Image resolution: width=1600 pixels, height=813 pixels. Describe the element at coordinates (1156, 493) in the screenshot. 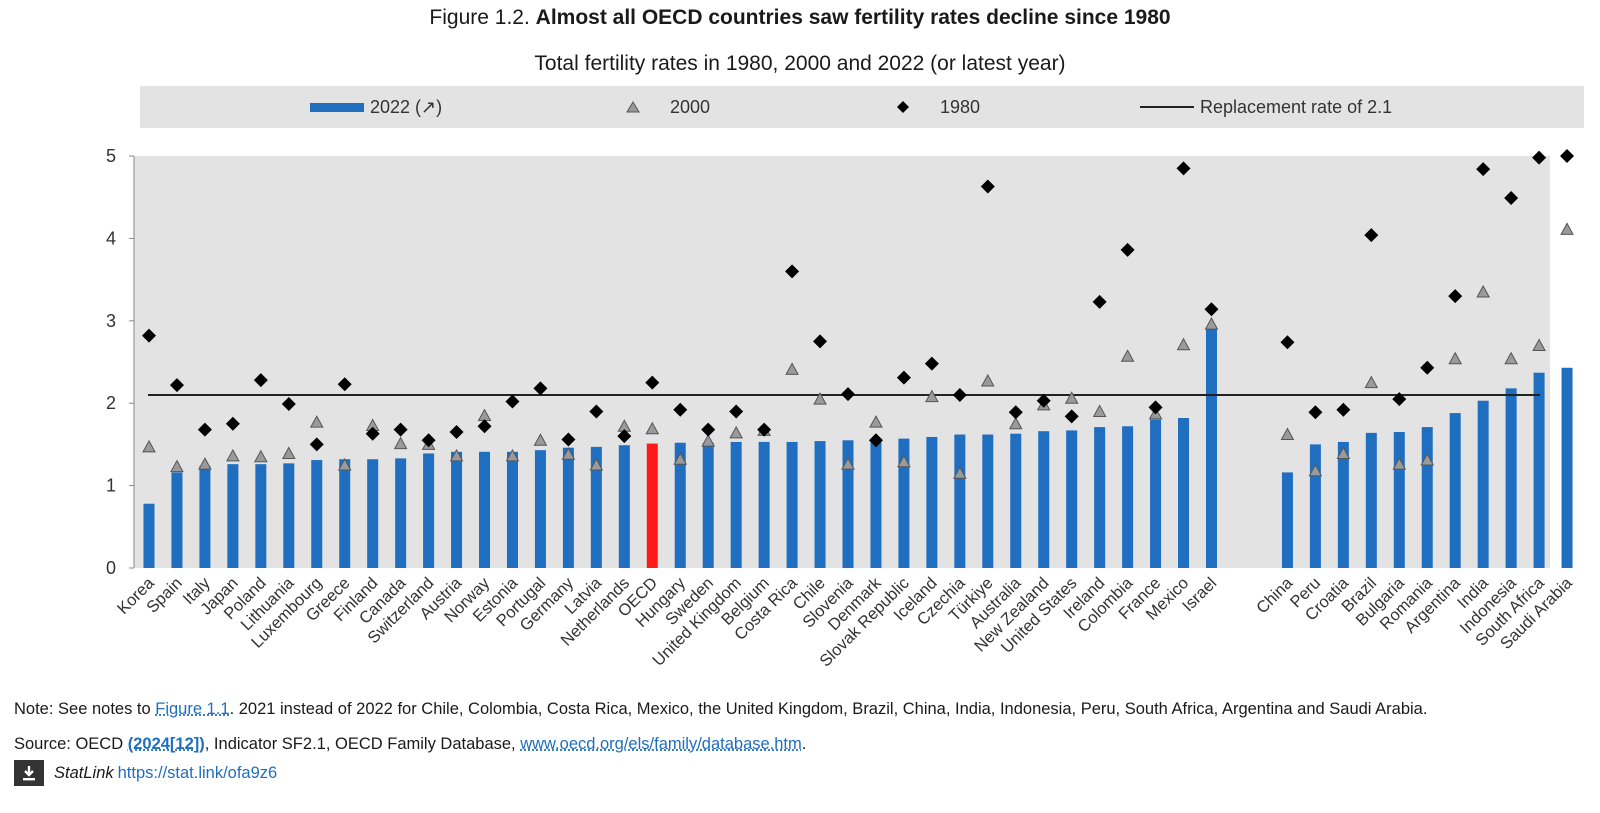

I see `bar-france` at that location.